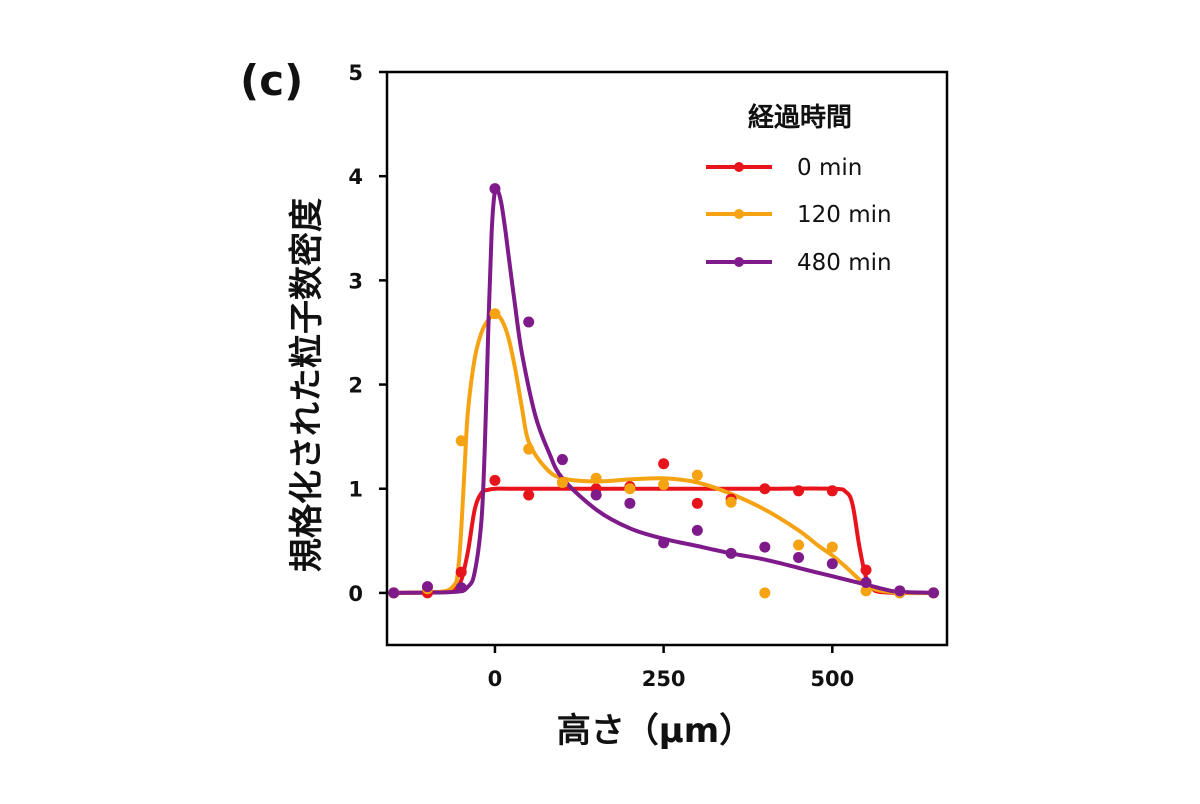  What do you see at coordinates (664, 679) in the screenshot?
I see `x-tick-label: 250` at bounding box center [664, 679].